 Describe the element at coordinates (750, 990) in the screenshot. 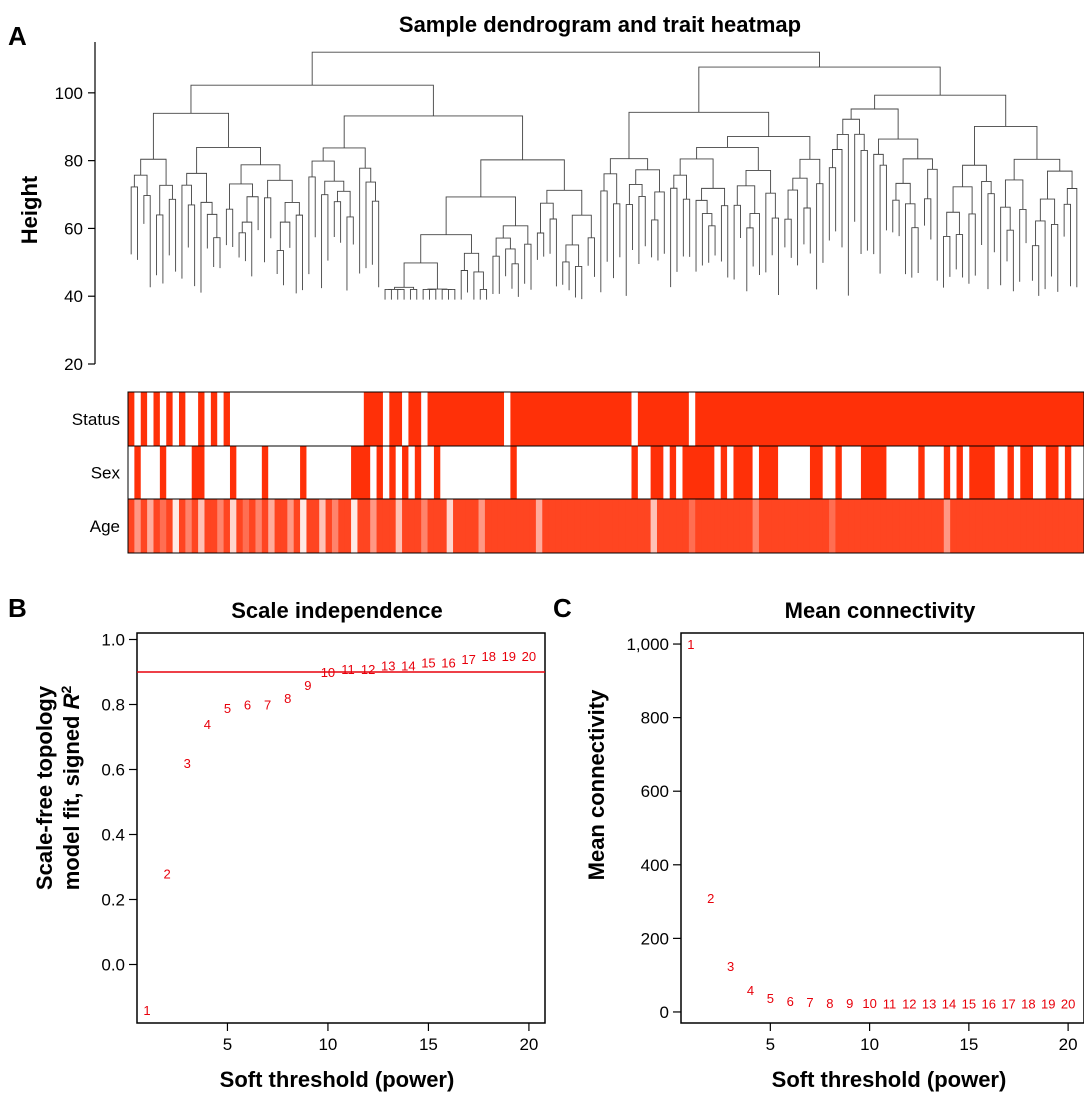

I see `data-point-label: 4` at that location.